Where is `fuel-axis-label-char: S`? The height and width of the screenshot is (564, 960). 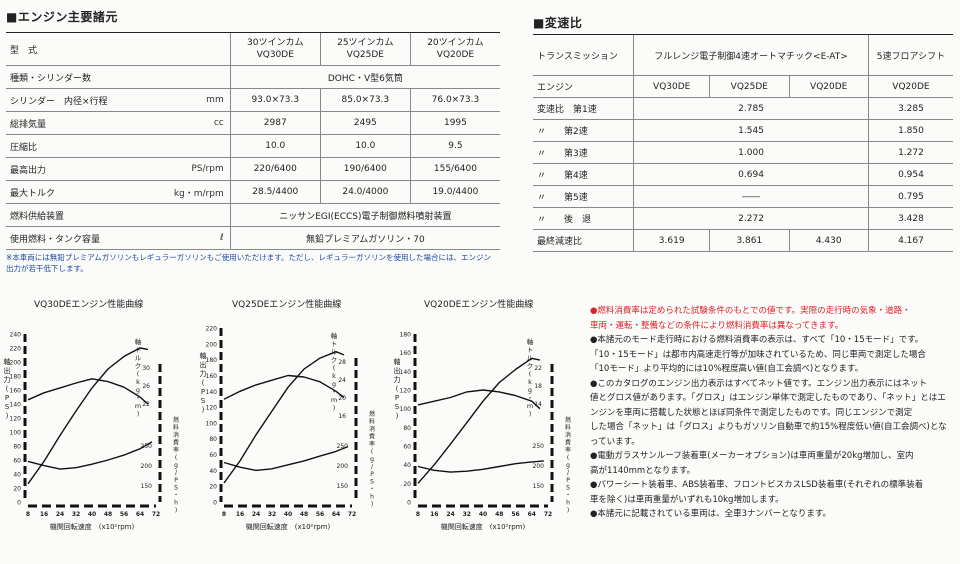
fuel-axis-label-char: S is located at coordinates (372, 482).